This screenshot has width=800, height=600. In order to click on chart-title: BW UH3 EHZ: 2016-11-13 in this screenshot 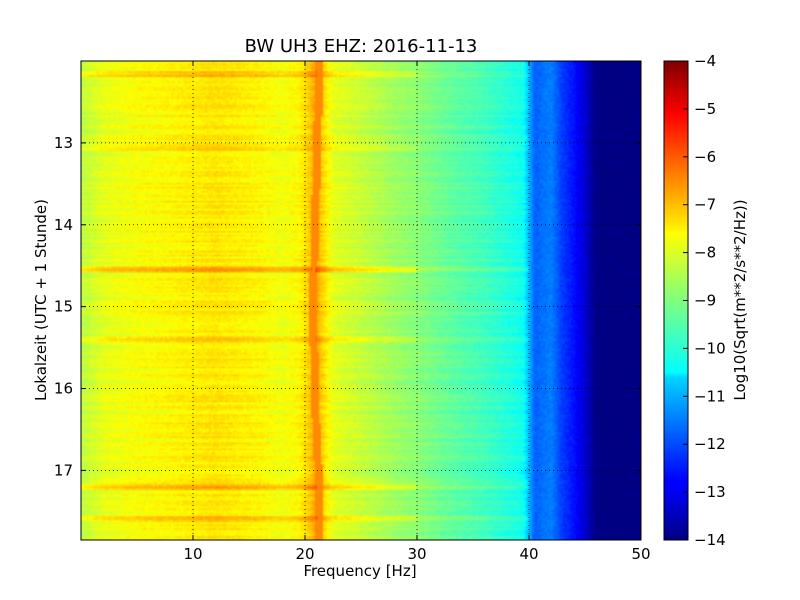, I will do `click(361, 46)`.